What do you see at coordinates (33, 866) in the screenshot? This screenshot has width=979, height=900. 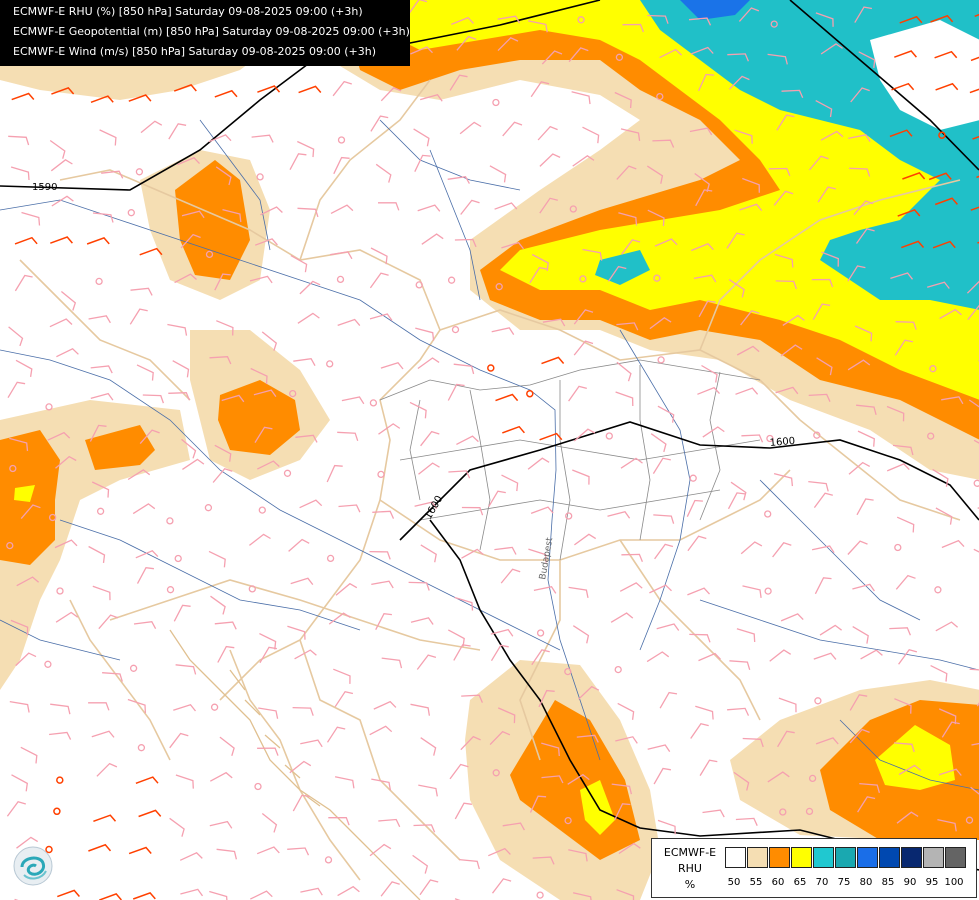 I see `ecmwf-swirl-logo` at bounding box center [33, 866].